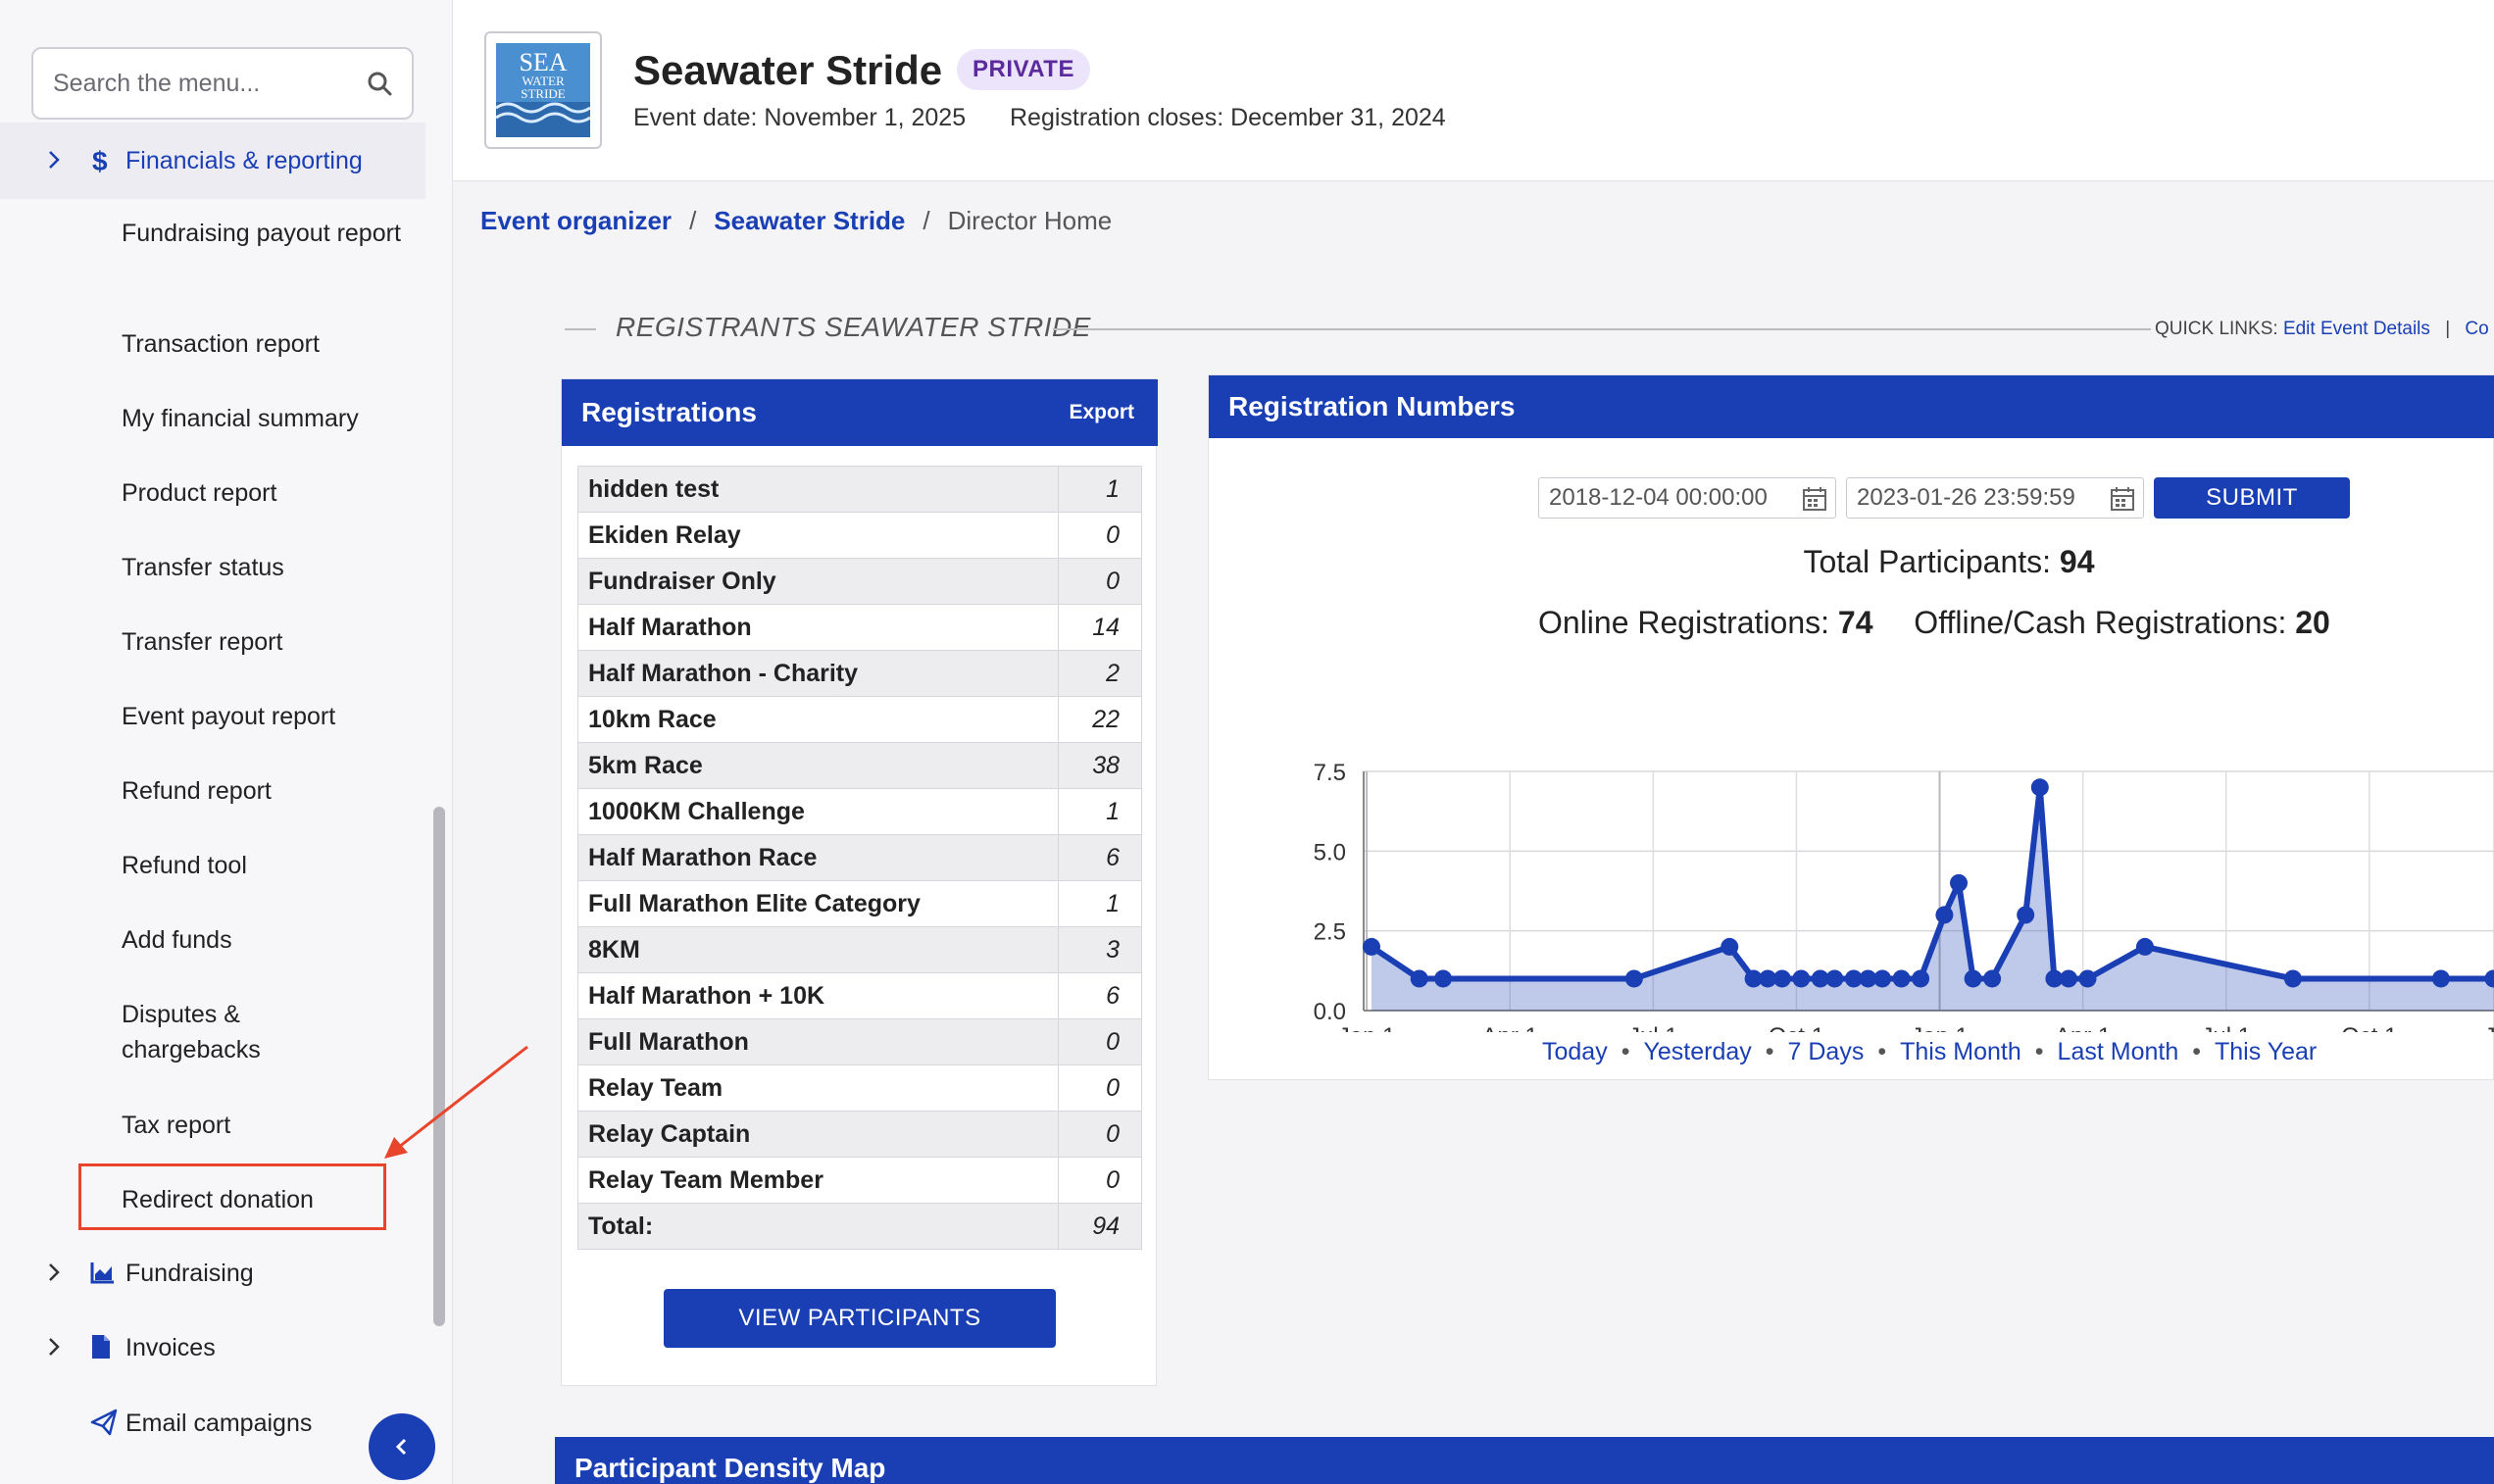 The width and height of the screenshot is (2494, 1484). Describe the element at coordinates (221, 344) in the screenshot. I see `sidebar-item-transaction-report: Transaction report` at that location.